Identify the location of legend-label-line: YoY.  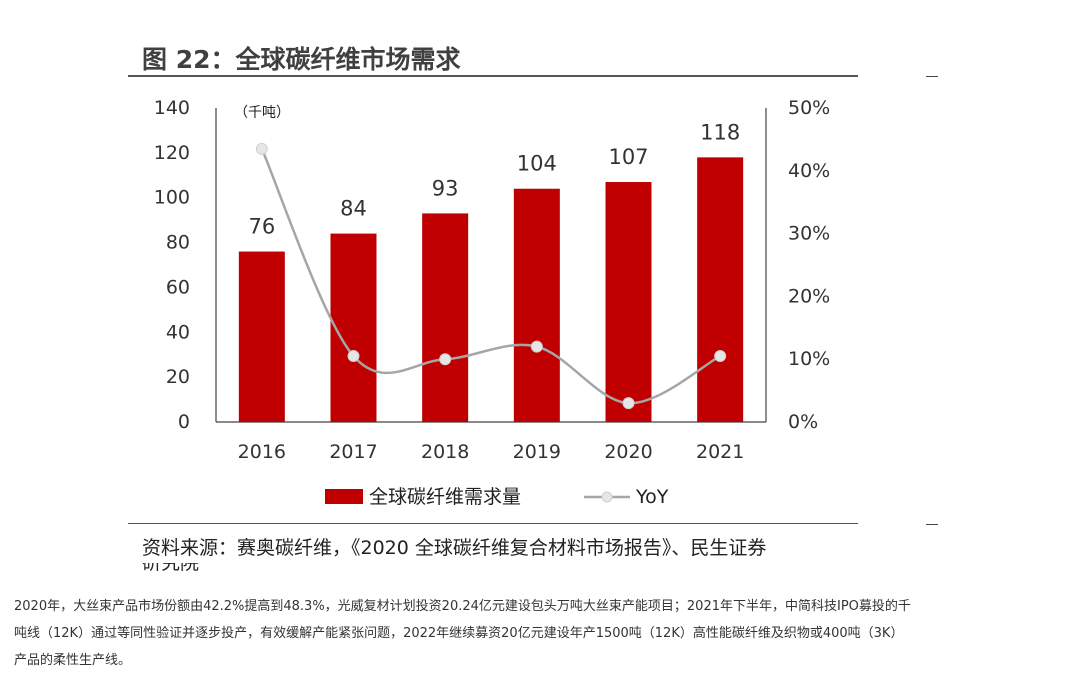
(652, 497).